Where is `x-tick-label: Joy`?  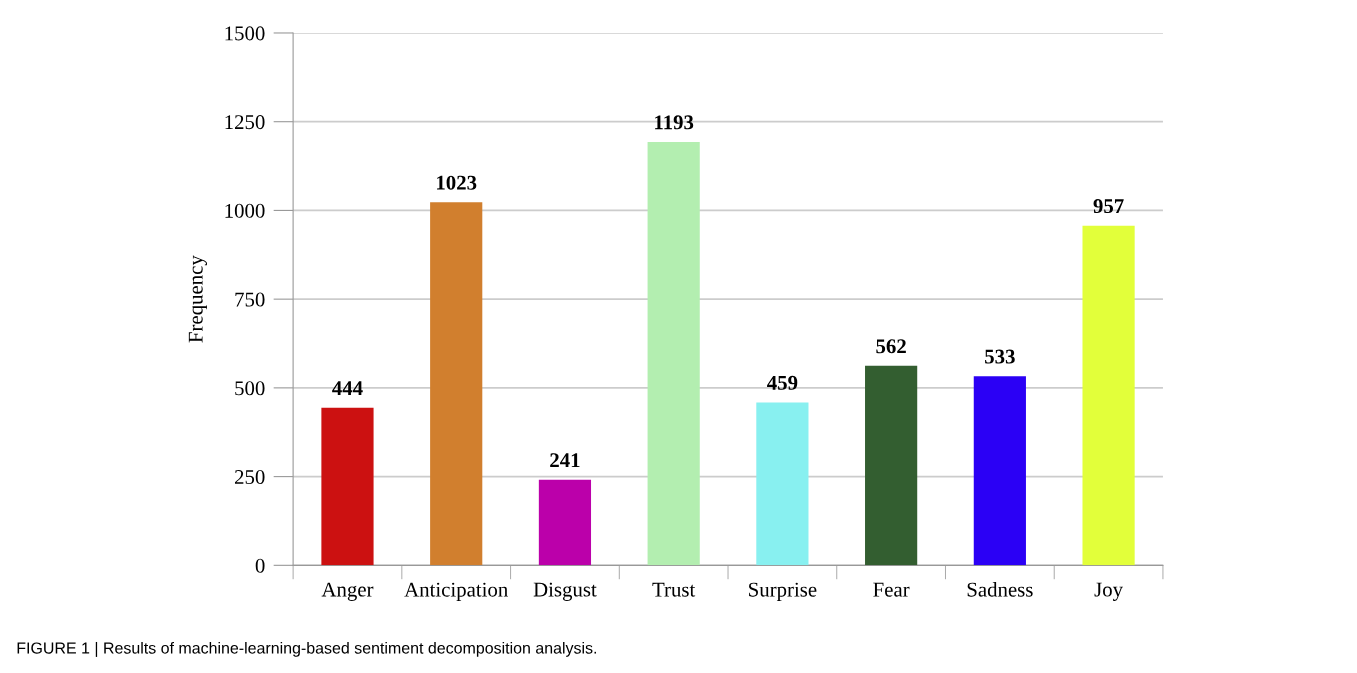
x-tick-label: Joy is located at coordinates (1108, 591).